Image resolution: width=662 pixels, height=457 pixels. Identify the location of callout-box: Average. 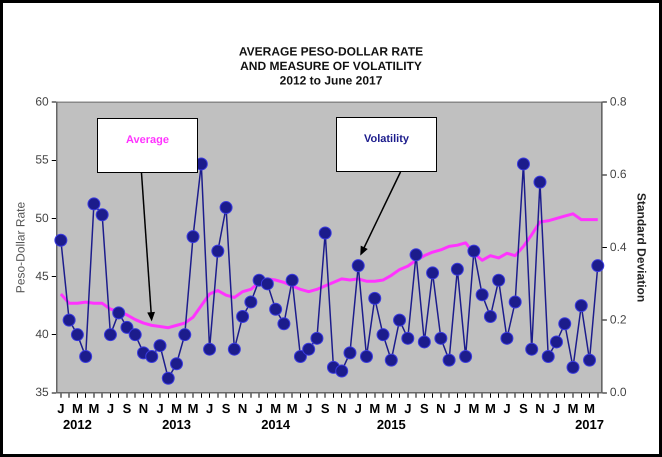
(147, 145).